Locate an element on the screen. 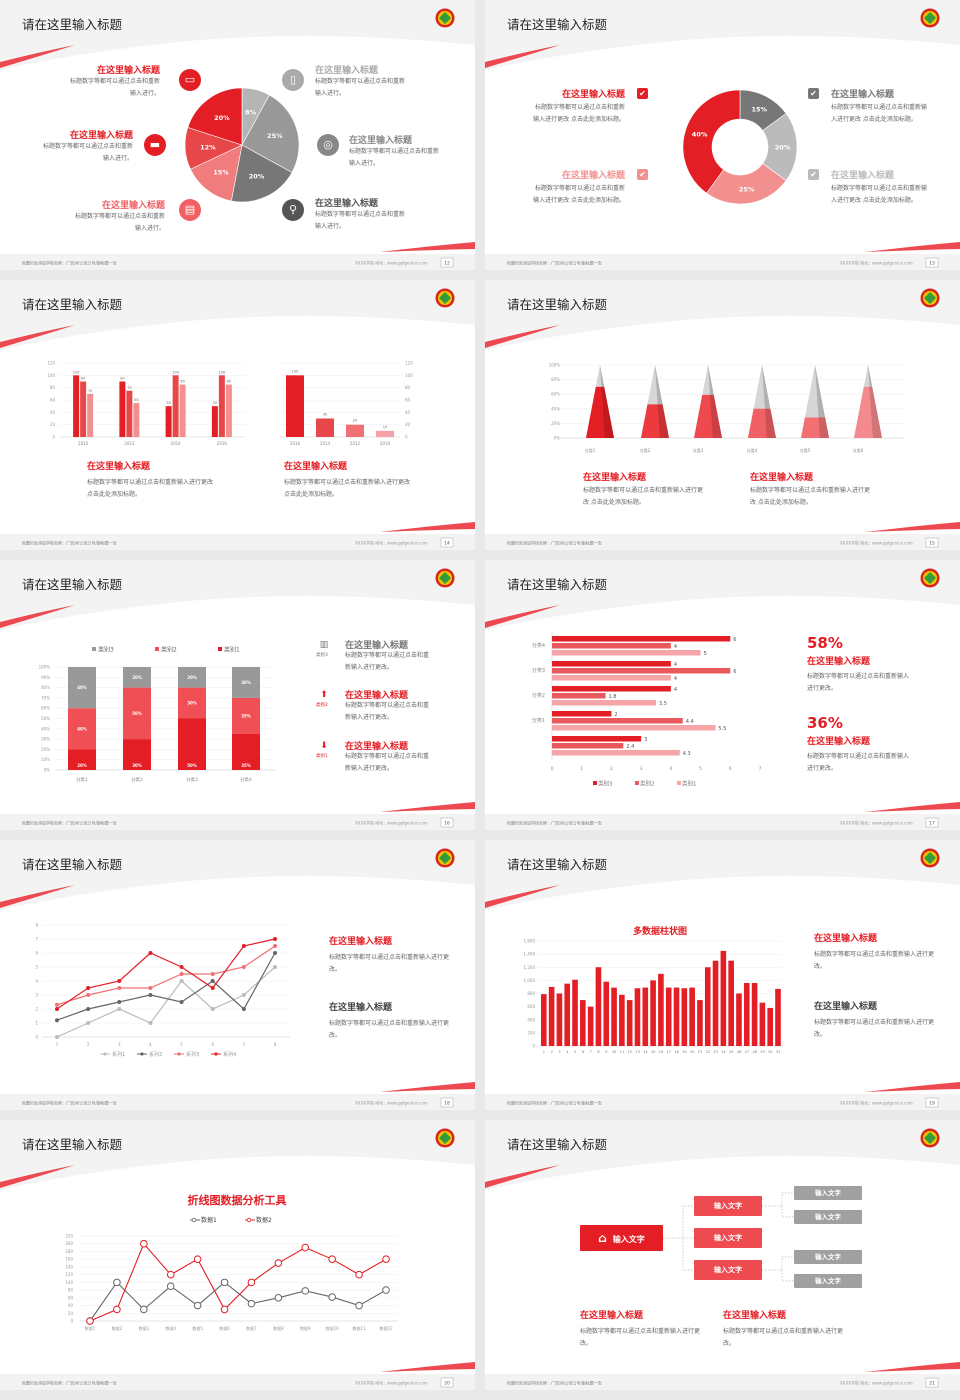 This screenshot has height=1400, width=960. segment-label: 35% is located at coordinates (246, 715).